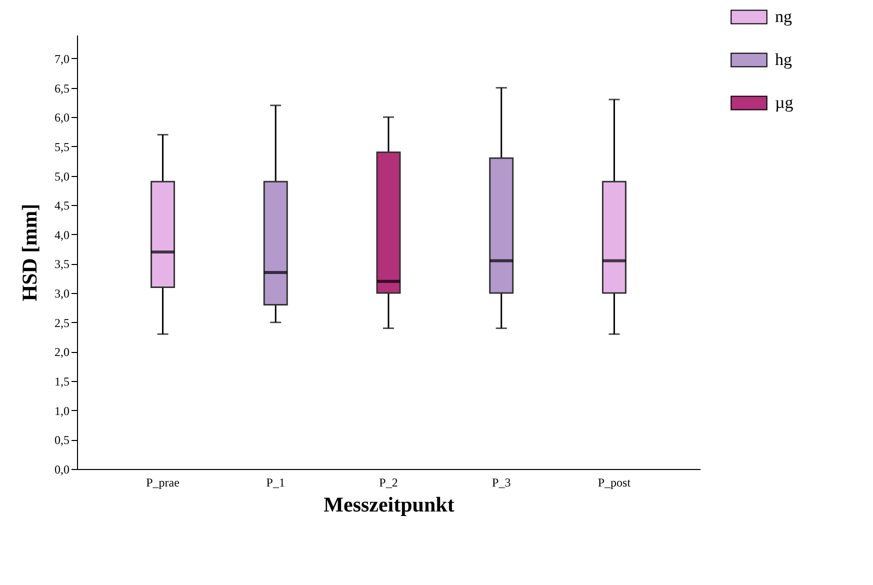  What do you see at coordinates (163, 483) in the screenshot?
I see `x-tick-label: P_prae` at bounding box center [163, 483].